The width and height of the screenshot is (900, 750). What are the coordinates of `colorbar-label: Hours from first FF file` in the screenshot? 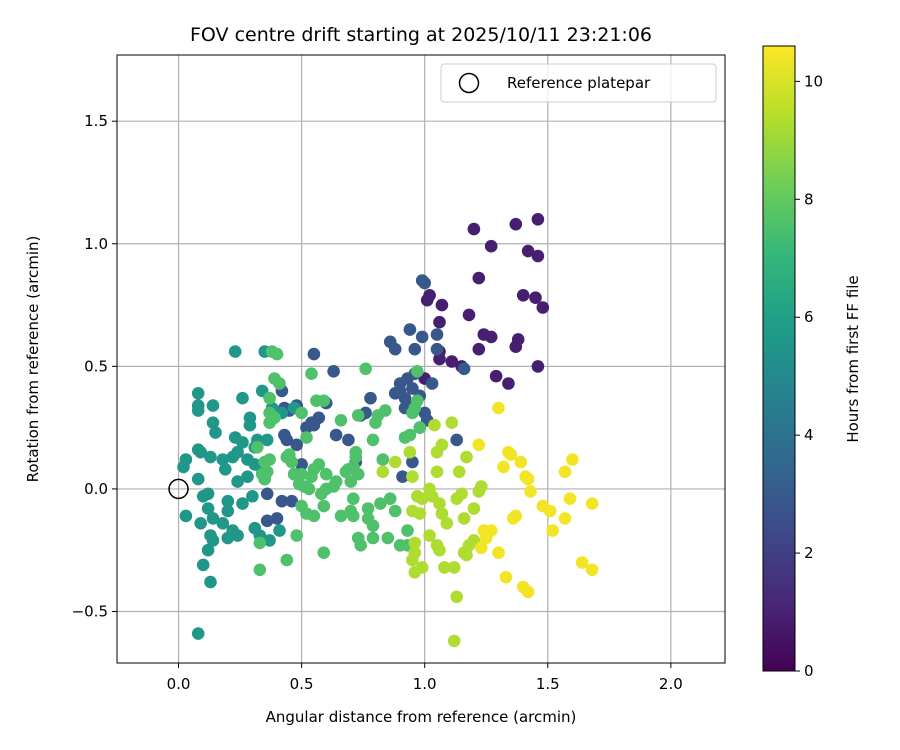 It's located at (853, 358).